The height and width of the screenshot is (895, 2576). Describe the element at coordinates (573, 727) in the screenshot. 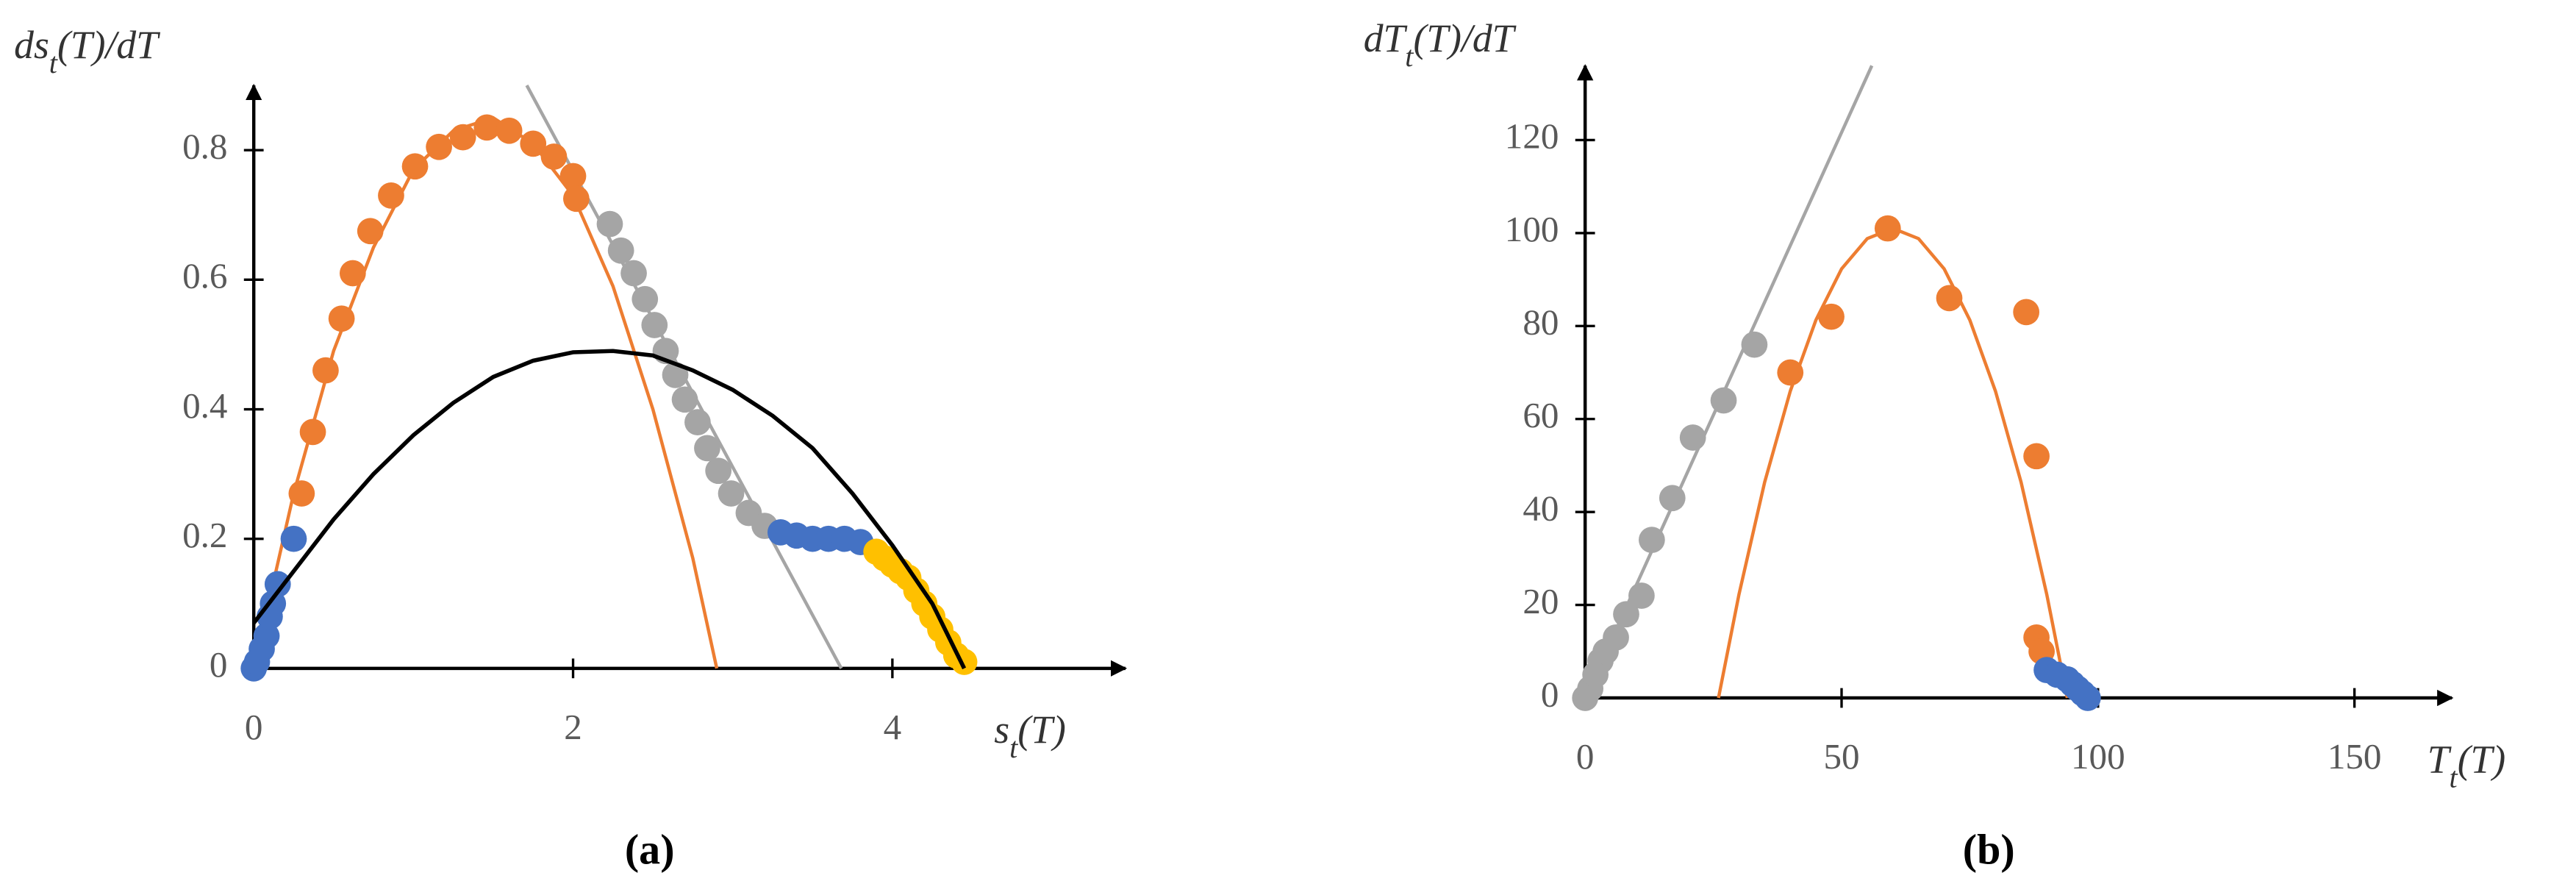

I see `x-tick-label: 2` at that location.